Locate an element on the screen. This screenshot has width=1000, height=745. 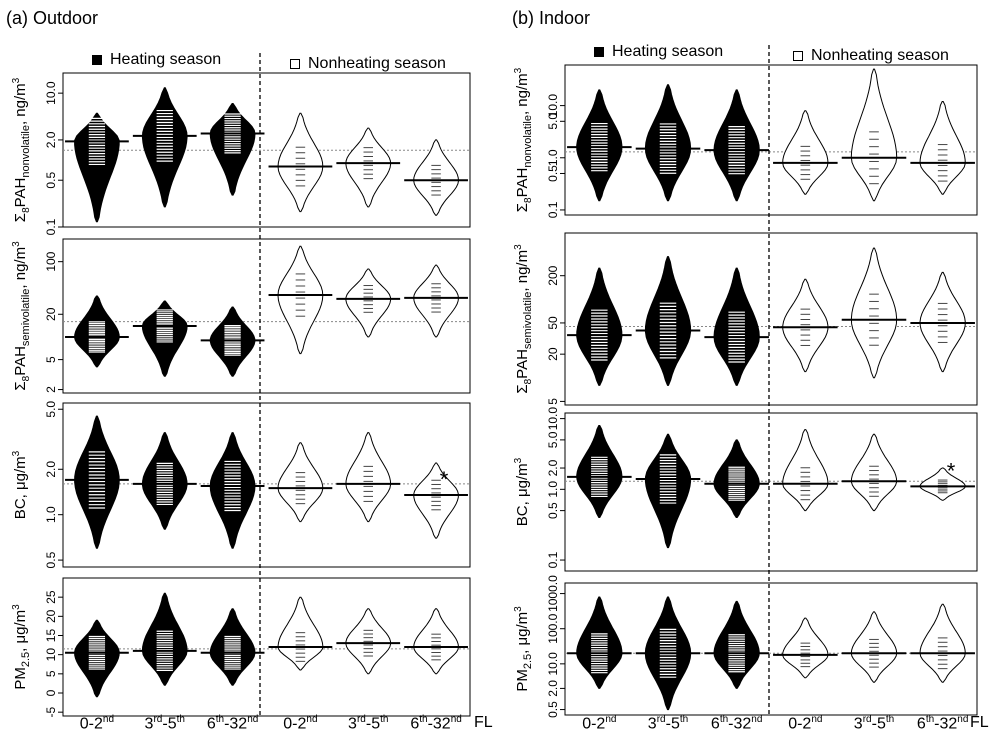
panel-title-indoor: (b) Indoor is located at coordinates (551, 18).